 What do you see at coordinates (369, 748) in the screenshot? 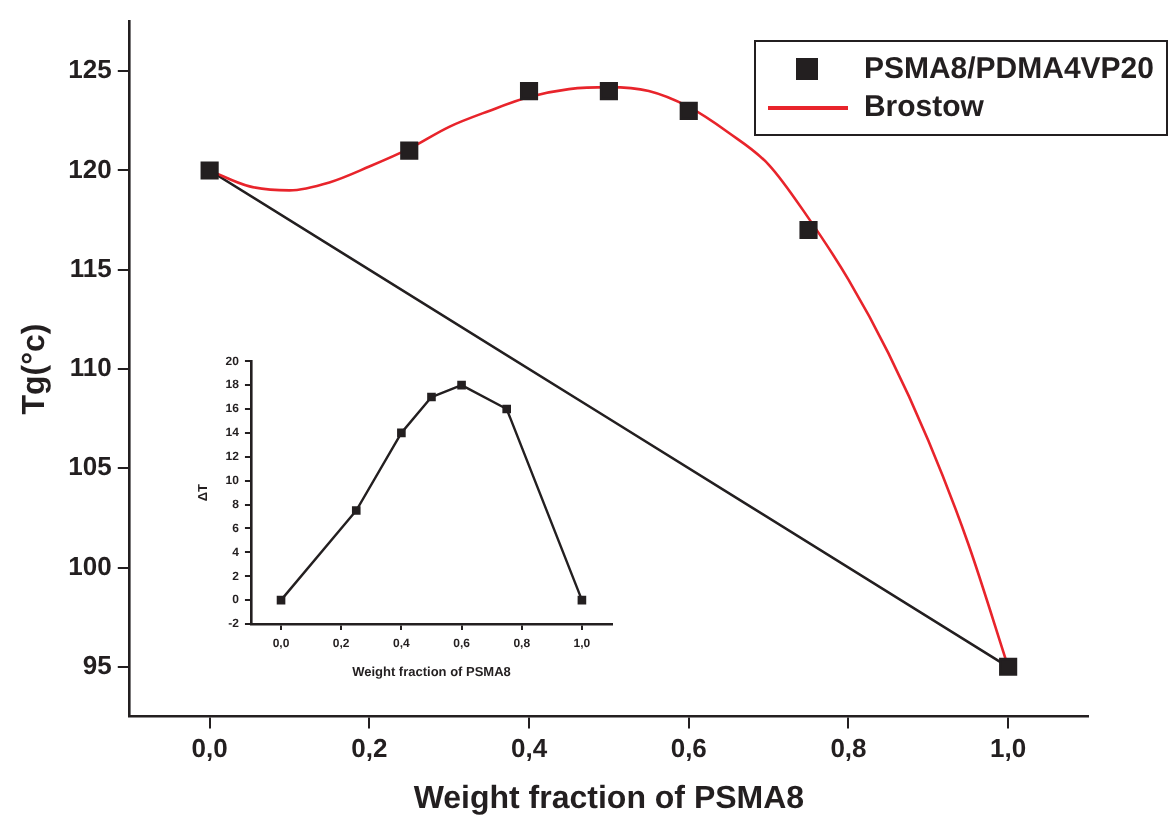
I see `x-tick-label: 0,2` at bounding box center [369, 748].